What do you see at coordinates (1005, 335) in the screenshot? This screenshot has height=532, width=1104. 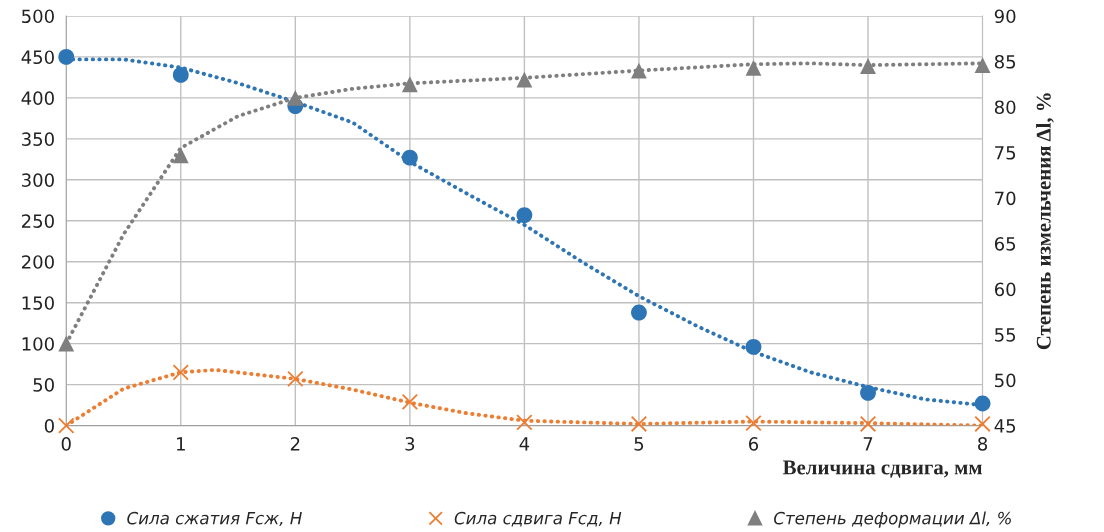 I see `y2-tick-label: 55` at bounding box center [1005, 335].